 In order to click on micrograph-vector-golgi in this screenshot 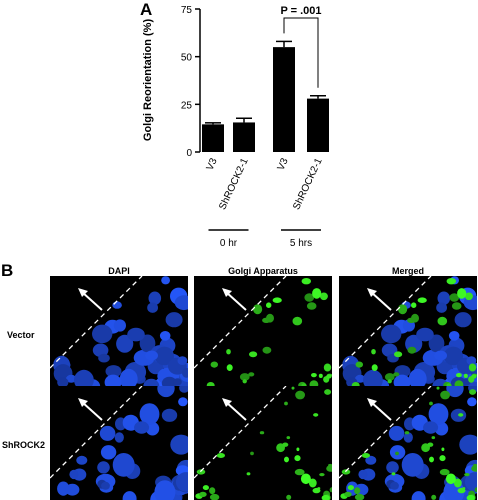, I will do `click(263, 333)`.